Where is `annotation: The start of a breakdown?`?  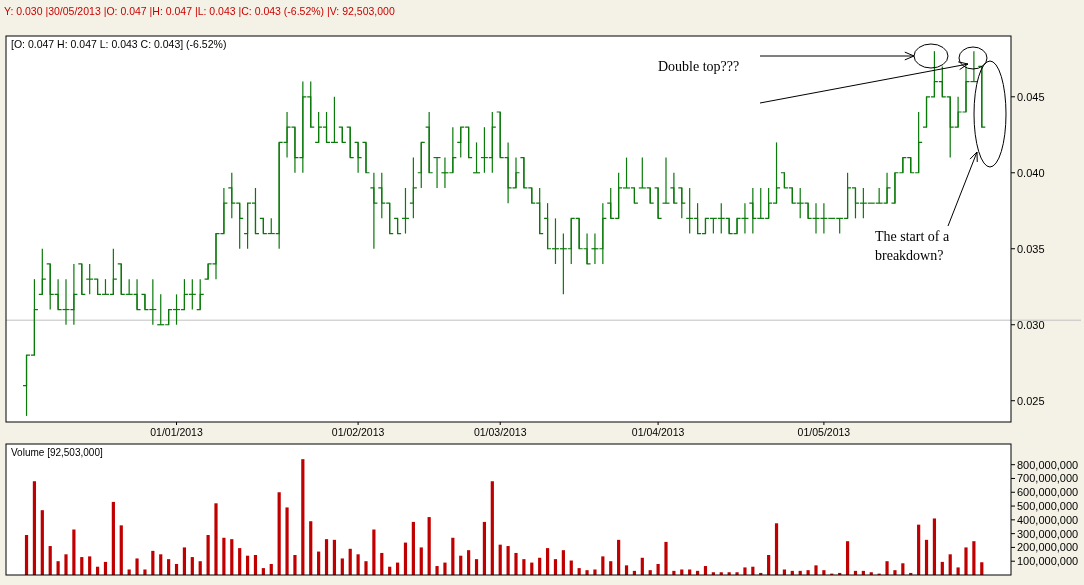
annotation: The start of a breakdown? is located at coordinates (913, 246).